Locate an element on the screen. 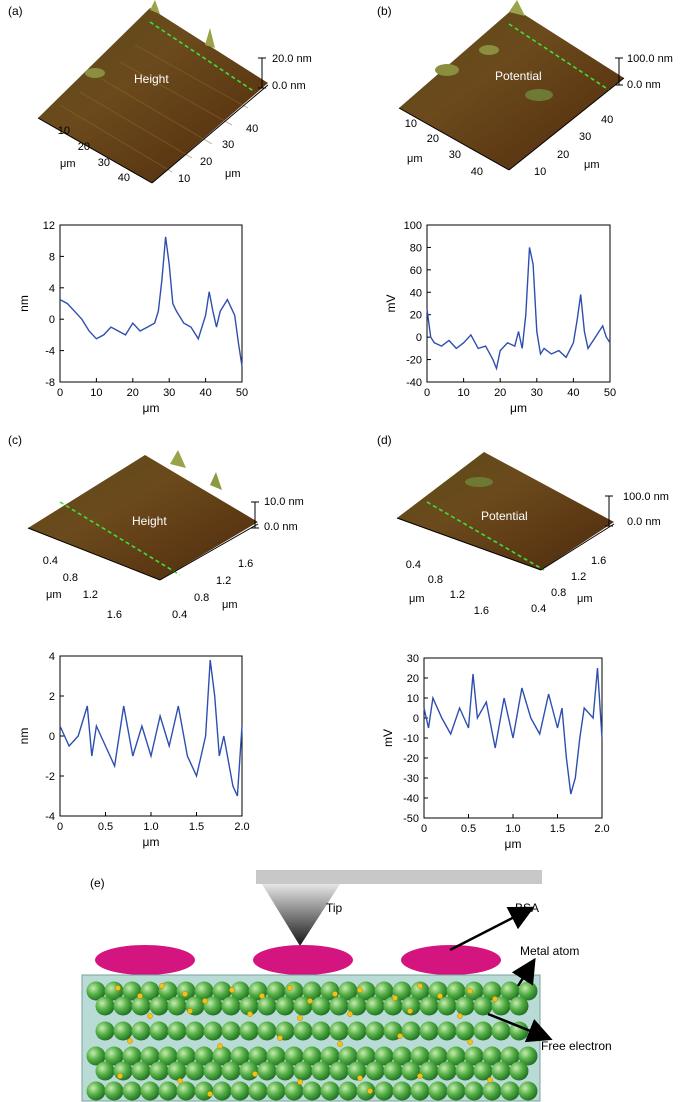 The image size is (700, 1102). unit-right-d: μm is located at coordinates (585, 599).